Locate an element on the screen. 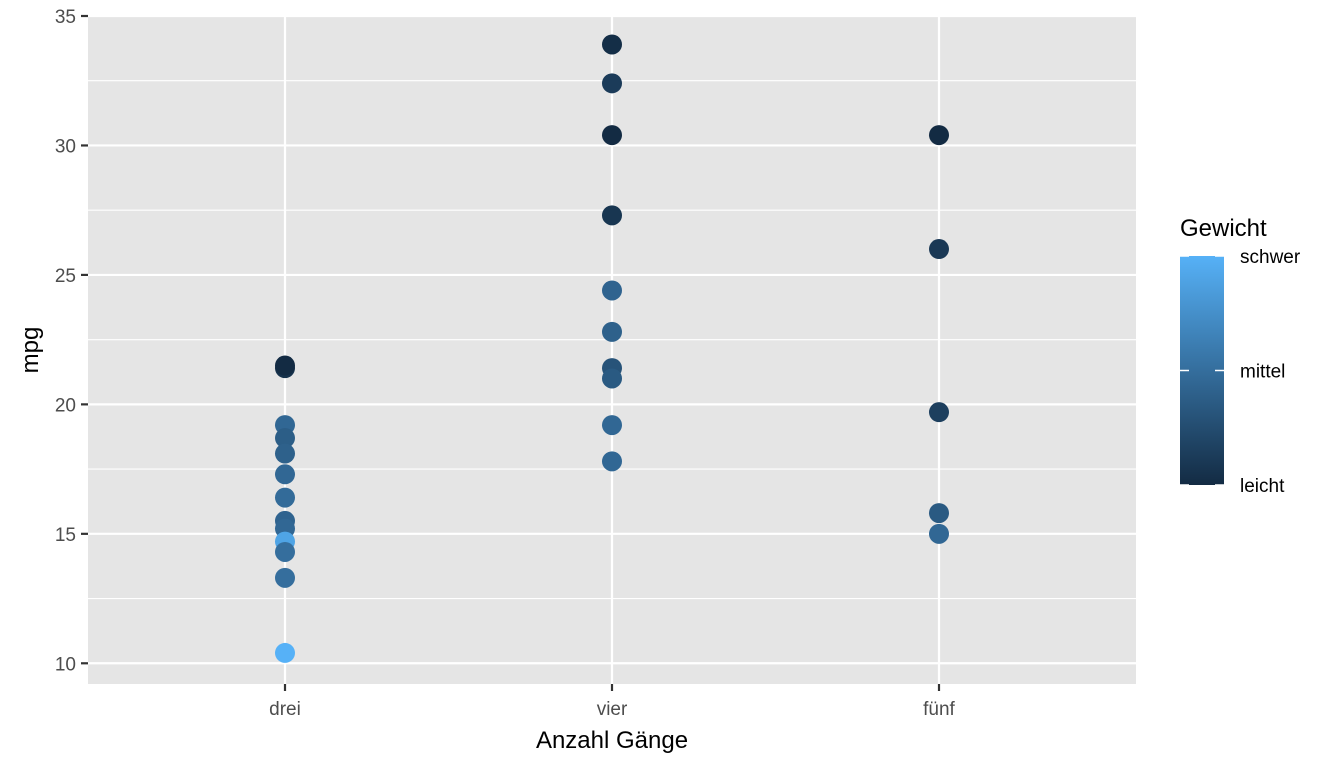 The width and height of the screenshot is (1344, 768). y-tick-label: 15 is located at coordinates (65, 535).